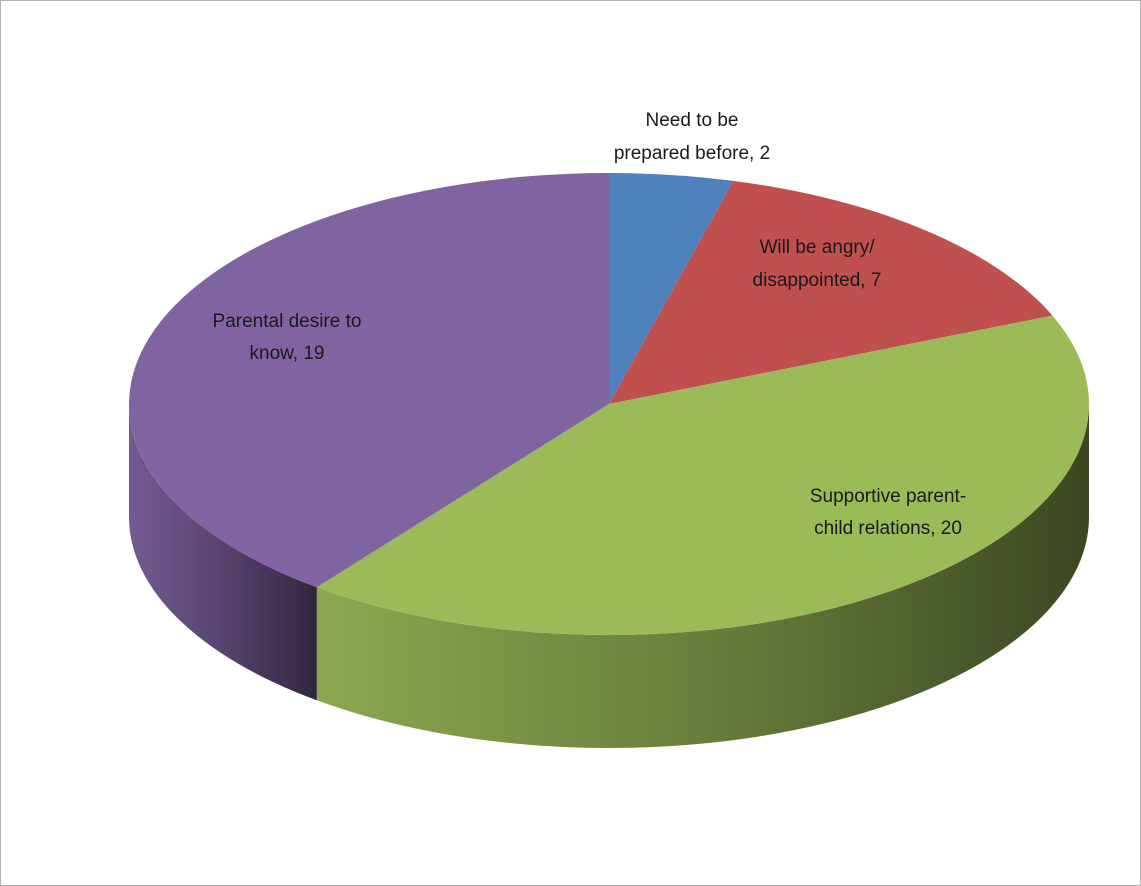 The height and width of the screenshot is (886, 1141). Describe the element at coordinates (817, 247) in the screenshot. I see `slice-label-line: Will be angry/` at that location.